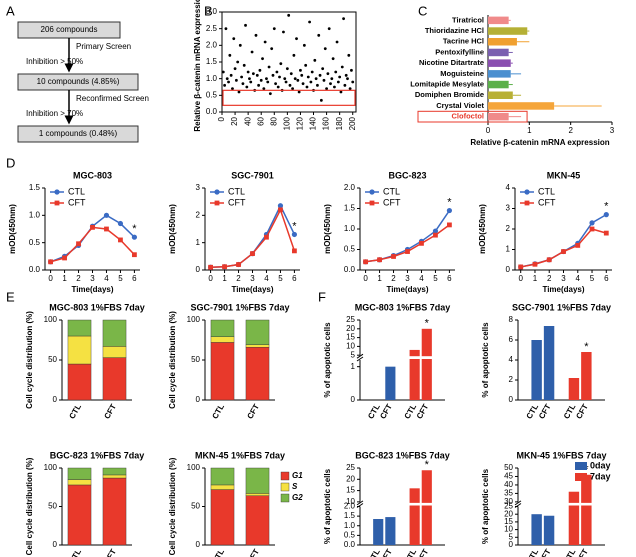  What do you see at coordinates (527, 192) in the screenshot?
I see `legend-marker` at bounding box center [527, 192].